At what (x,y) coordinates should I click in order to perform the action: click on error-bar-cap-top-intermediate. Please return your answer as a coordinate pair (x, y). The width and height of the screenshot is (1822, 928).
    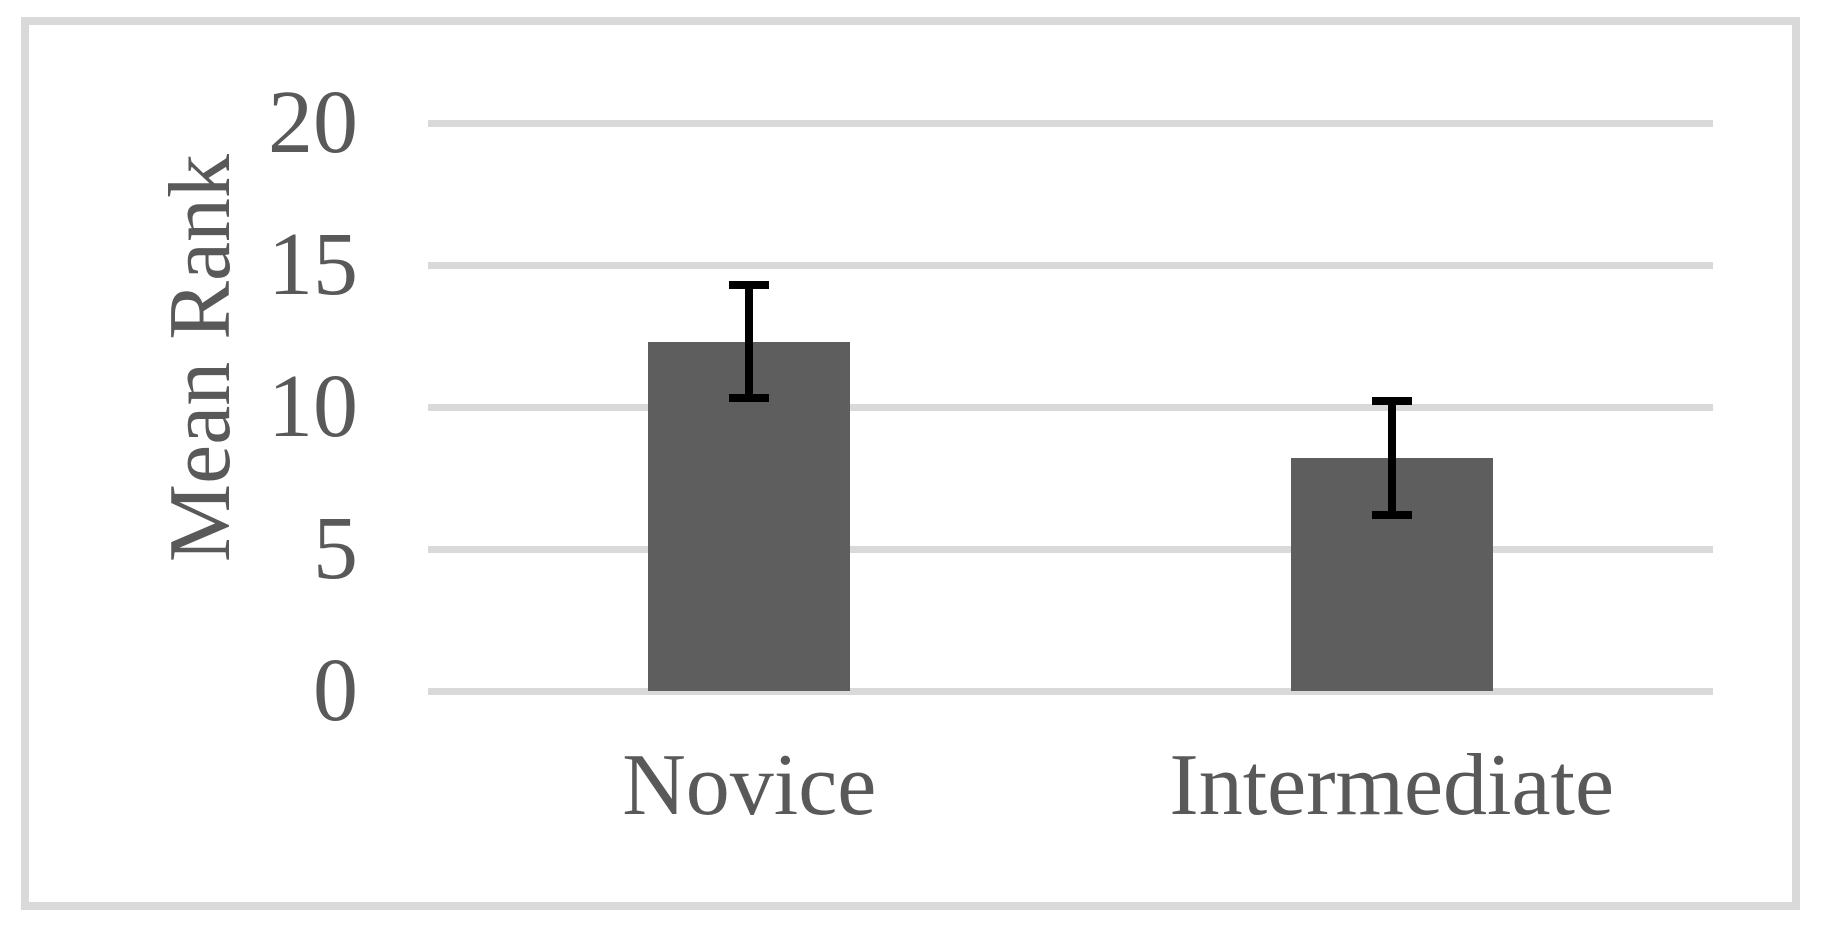
    Looking at the image, I should click on (1391, 401).